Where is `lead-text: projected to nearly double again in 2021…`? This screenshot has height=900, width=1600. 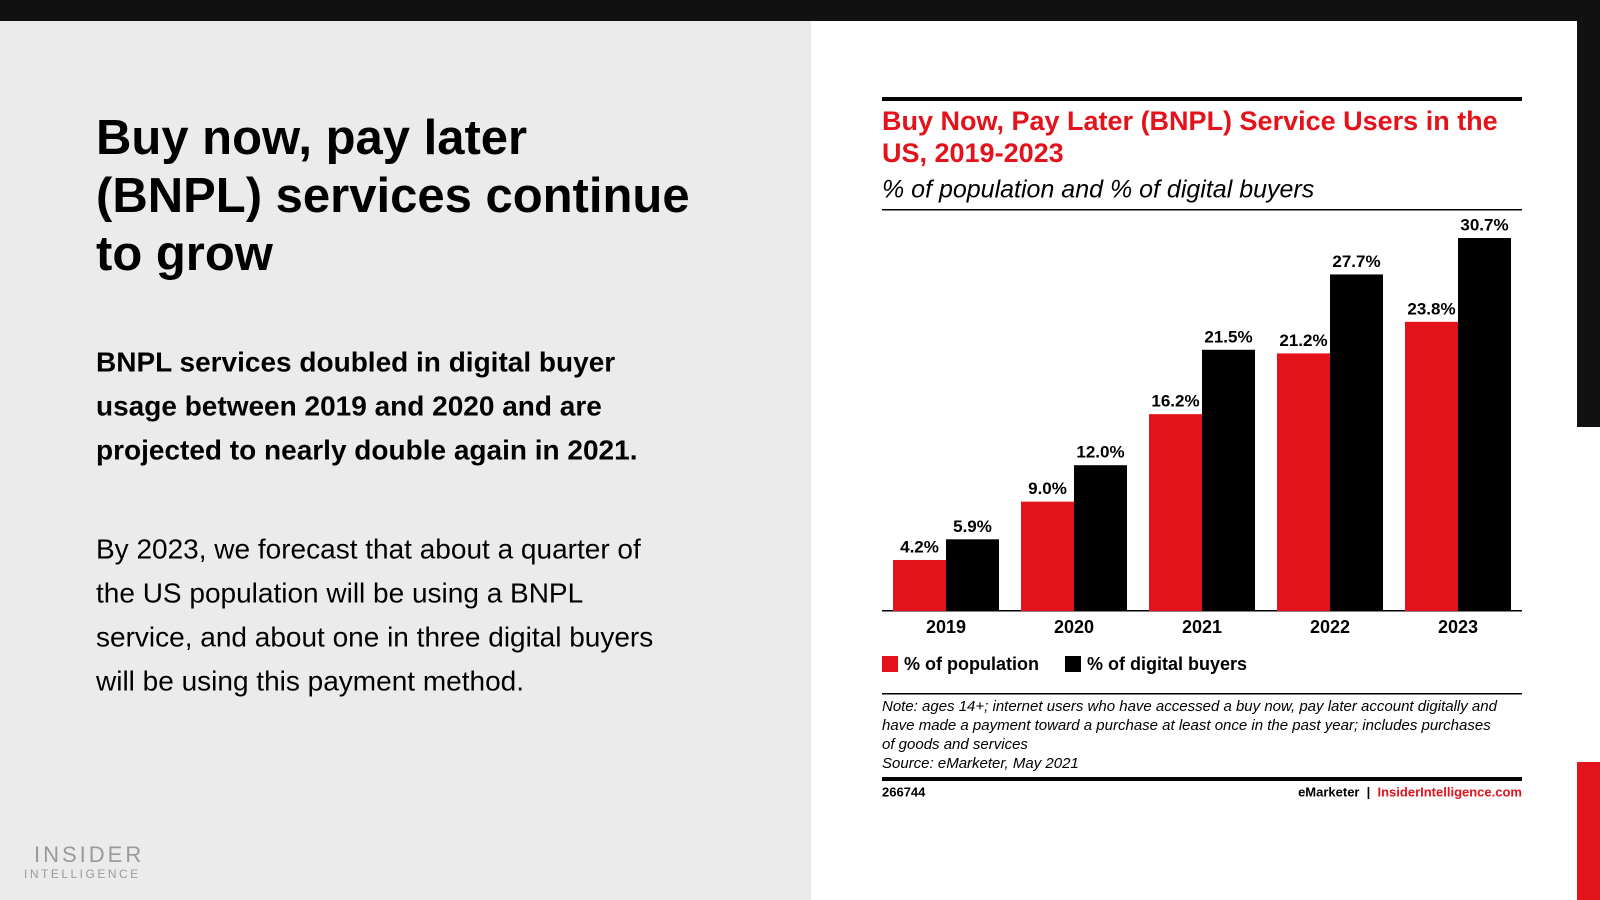
lead-text: projected to nearly double again in 2021… is located at coordinates (366, 449).